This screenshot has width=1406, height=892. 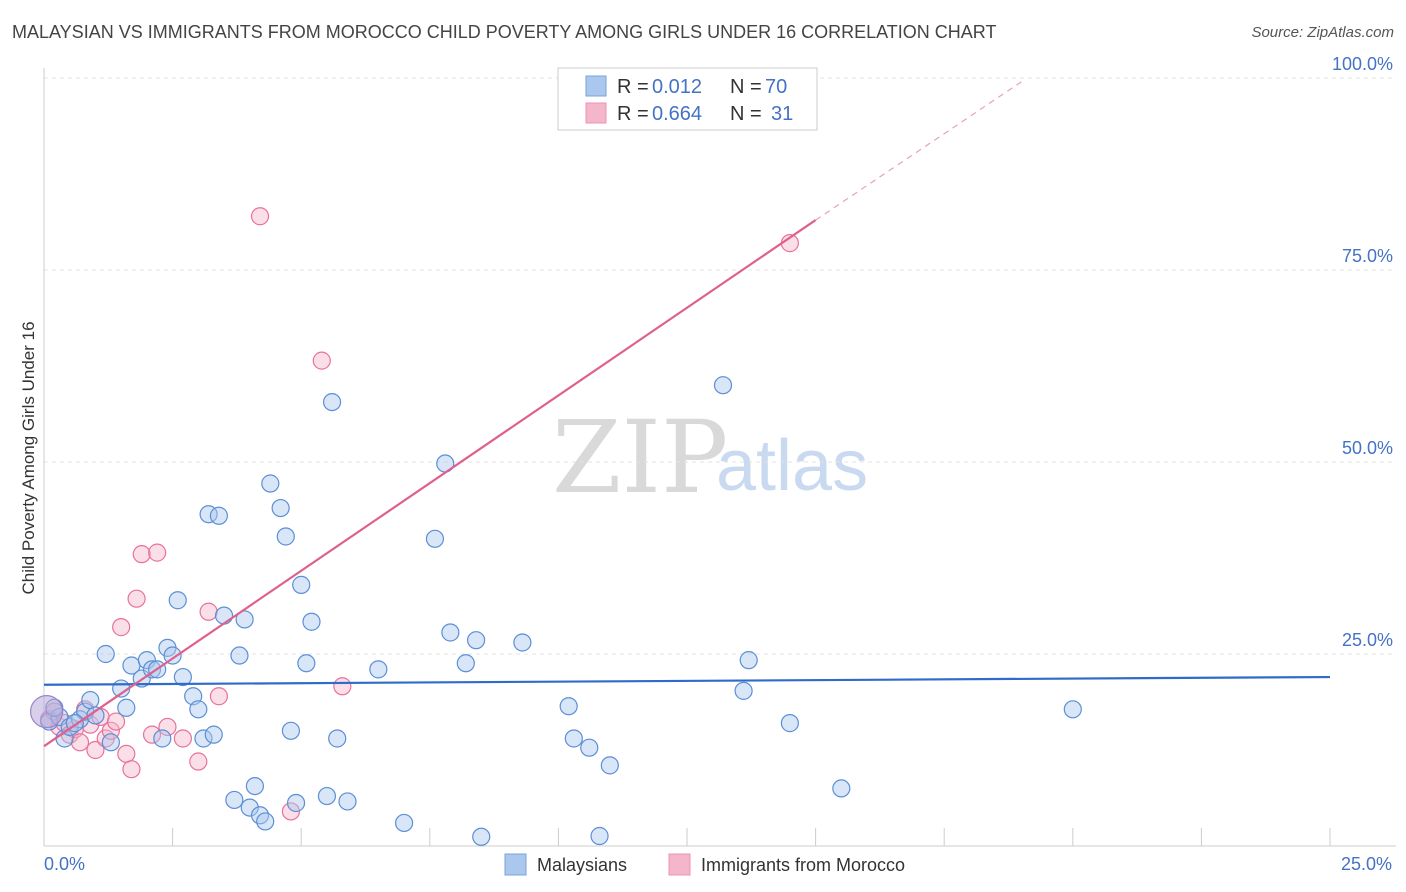 I want to click on legend-r-label-1: R =, so click(x=633, y=87).